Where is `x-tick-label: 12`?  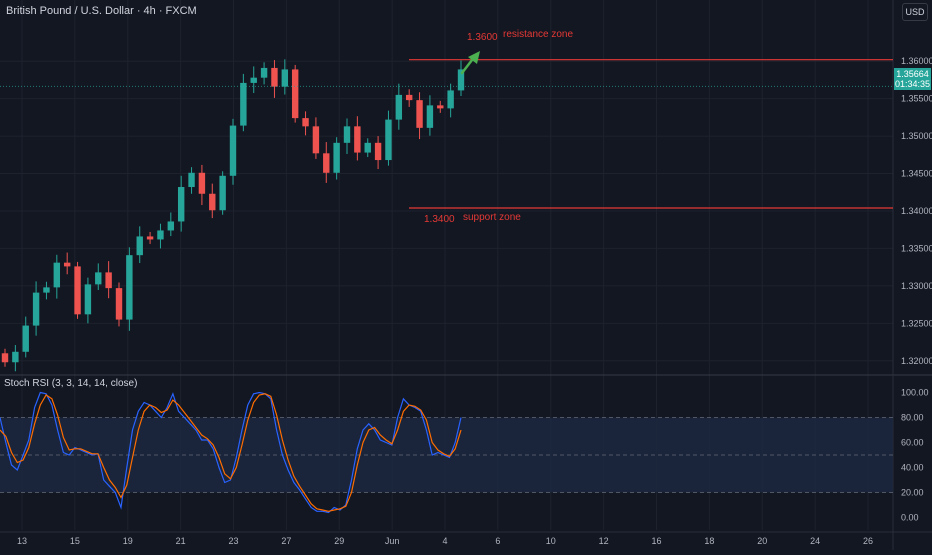 x-tick-label: 12 is located at coordinates (604, 541).